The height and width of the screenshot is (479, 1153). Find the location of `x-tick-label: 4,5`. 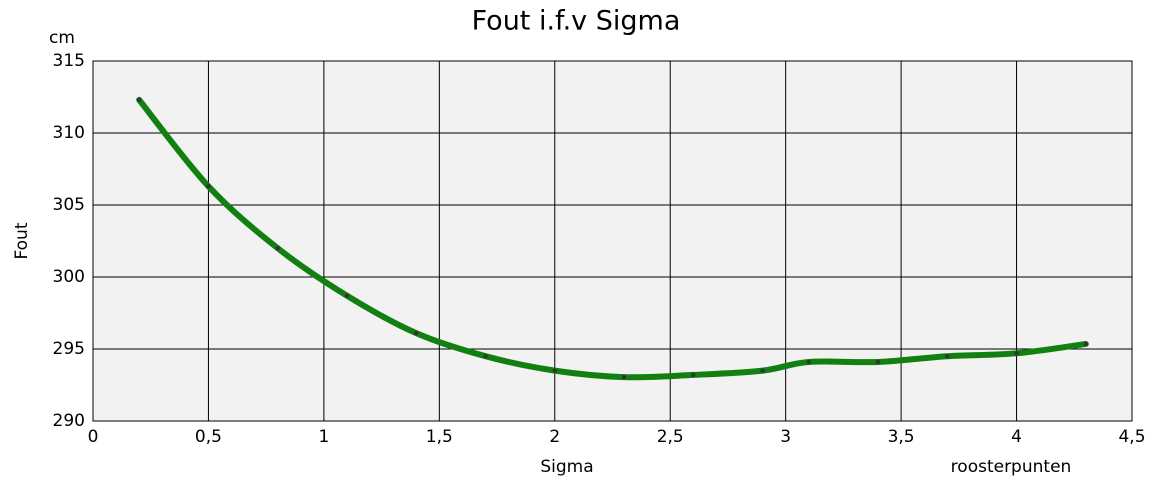

x-tick-label: 4,5 is located at coordinates (1131, 437).